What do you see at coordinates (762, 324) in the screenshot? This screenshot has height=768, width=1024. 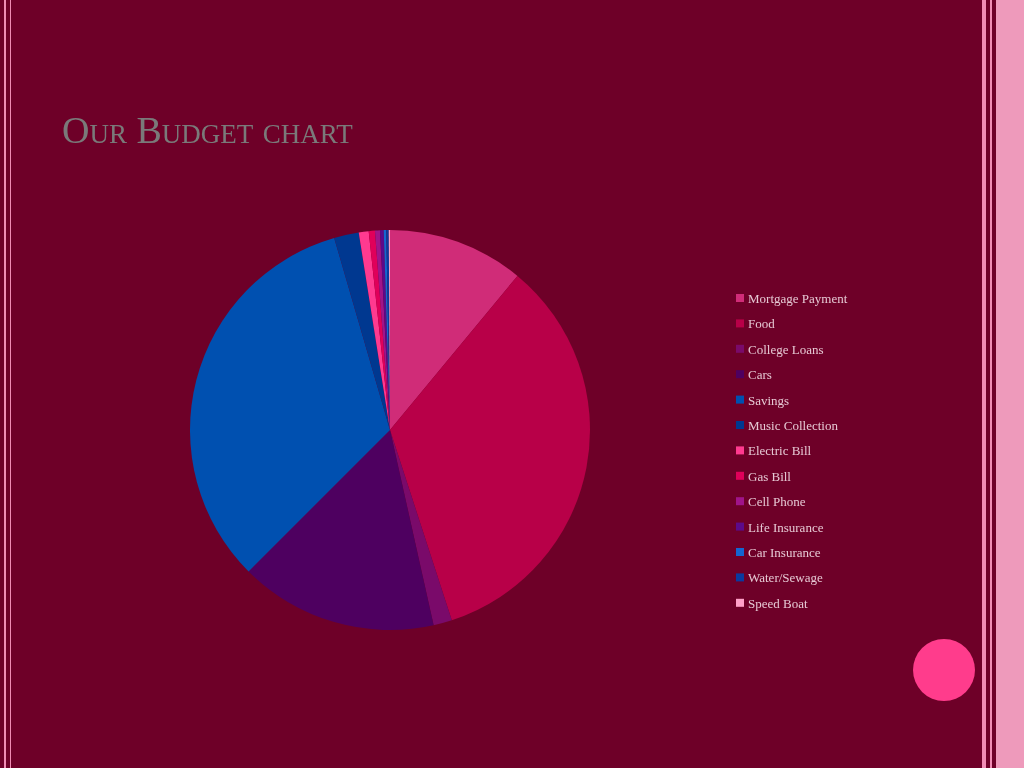 I see `legend-label: Food` at bounding box center [762, 324].